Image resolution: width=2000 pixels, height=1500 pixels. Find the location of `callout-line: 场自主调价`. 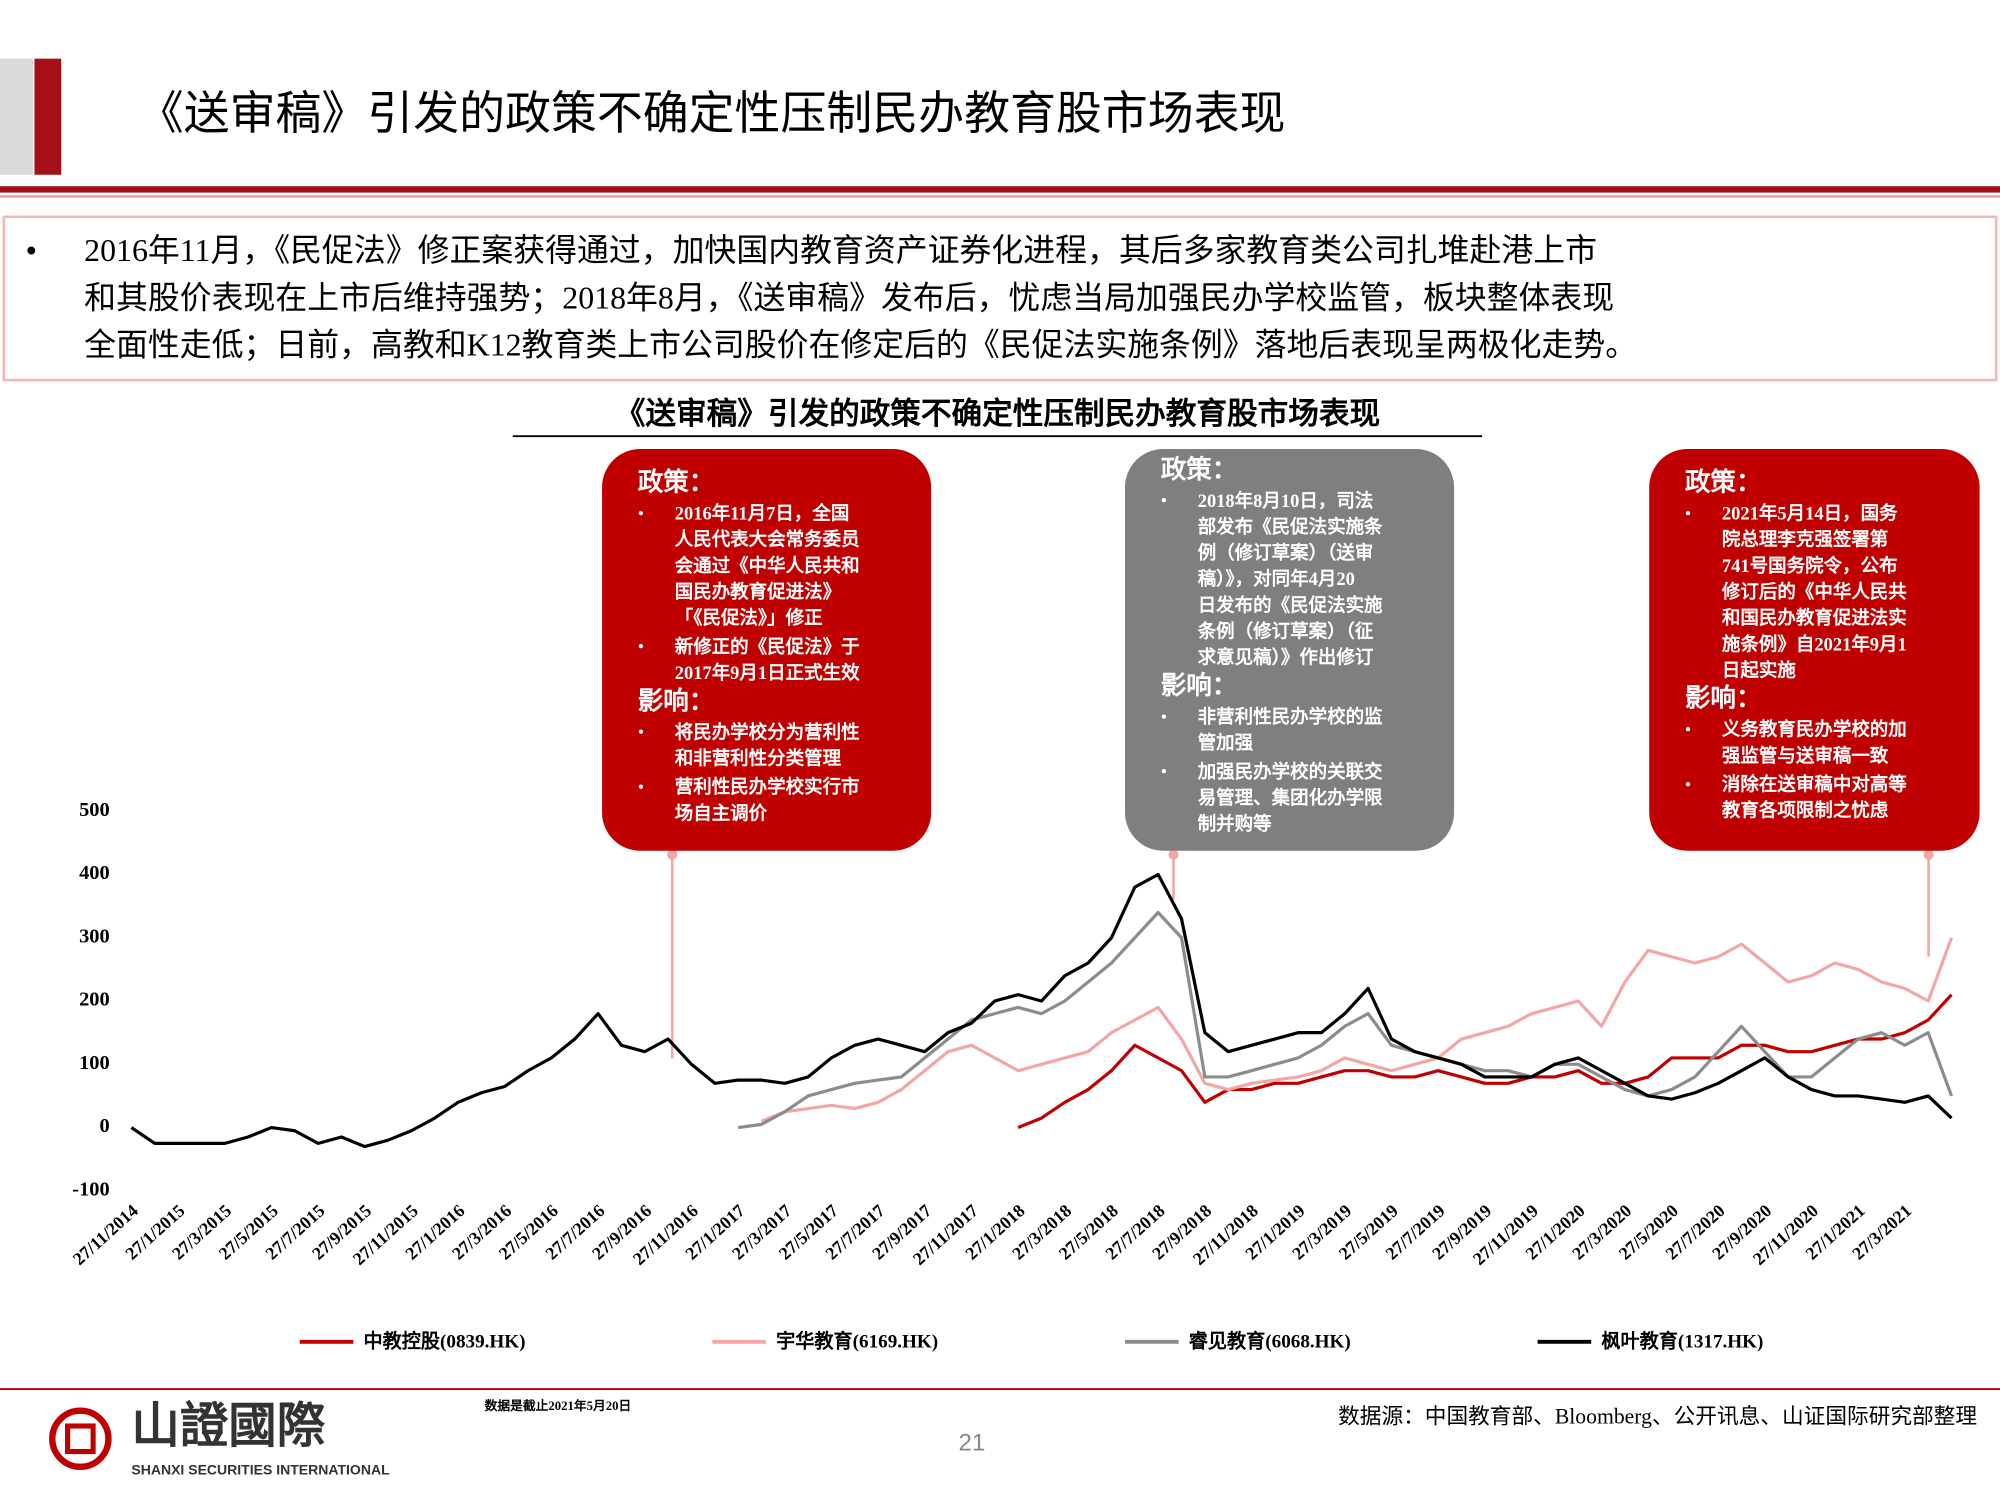

callout-line: 场自主调价 is located at coordinates (721, 812).